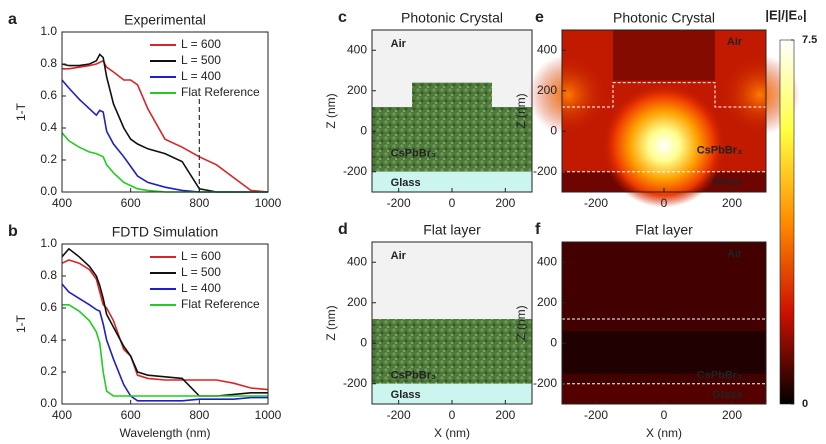 Image resolution: width=826 pixels, height=444 pixels. I want to click on panel-title: Photonic Crystal, so click(452, 18).